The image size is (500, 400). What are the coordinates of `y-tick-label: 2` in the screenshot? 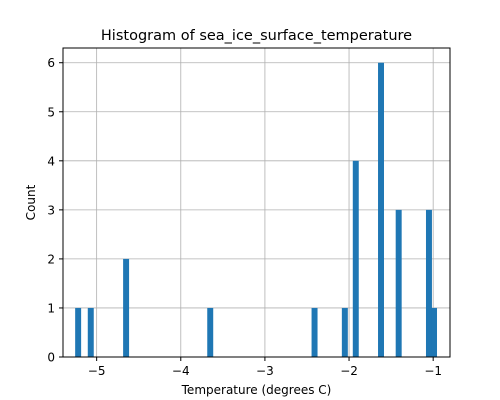 It's located at (51, 259).